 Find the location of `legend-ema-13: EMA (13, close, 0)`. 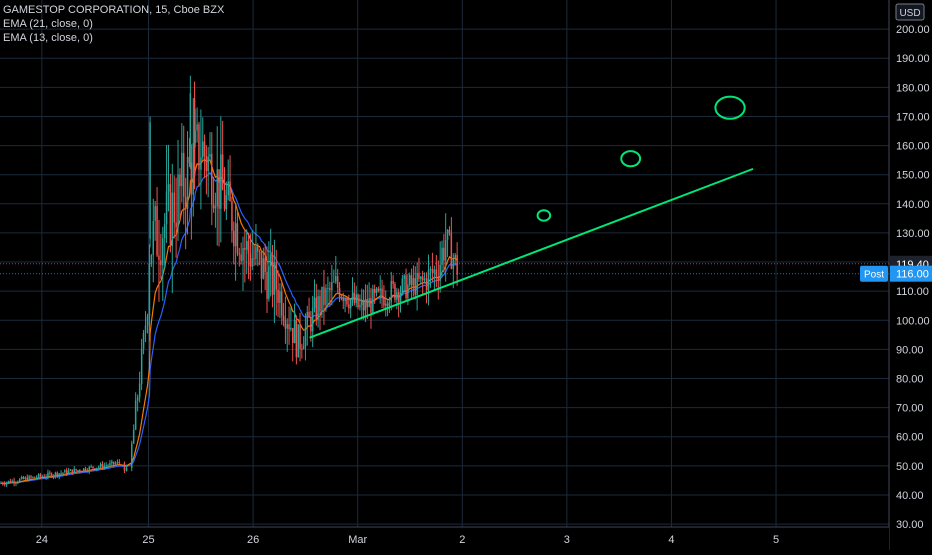

legend-ema-13: EMA (13, close, 0) is located at coordinates (48, 38).